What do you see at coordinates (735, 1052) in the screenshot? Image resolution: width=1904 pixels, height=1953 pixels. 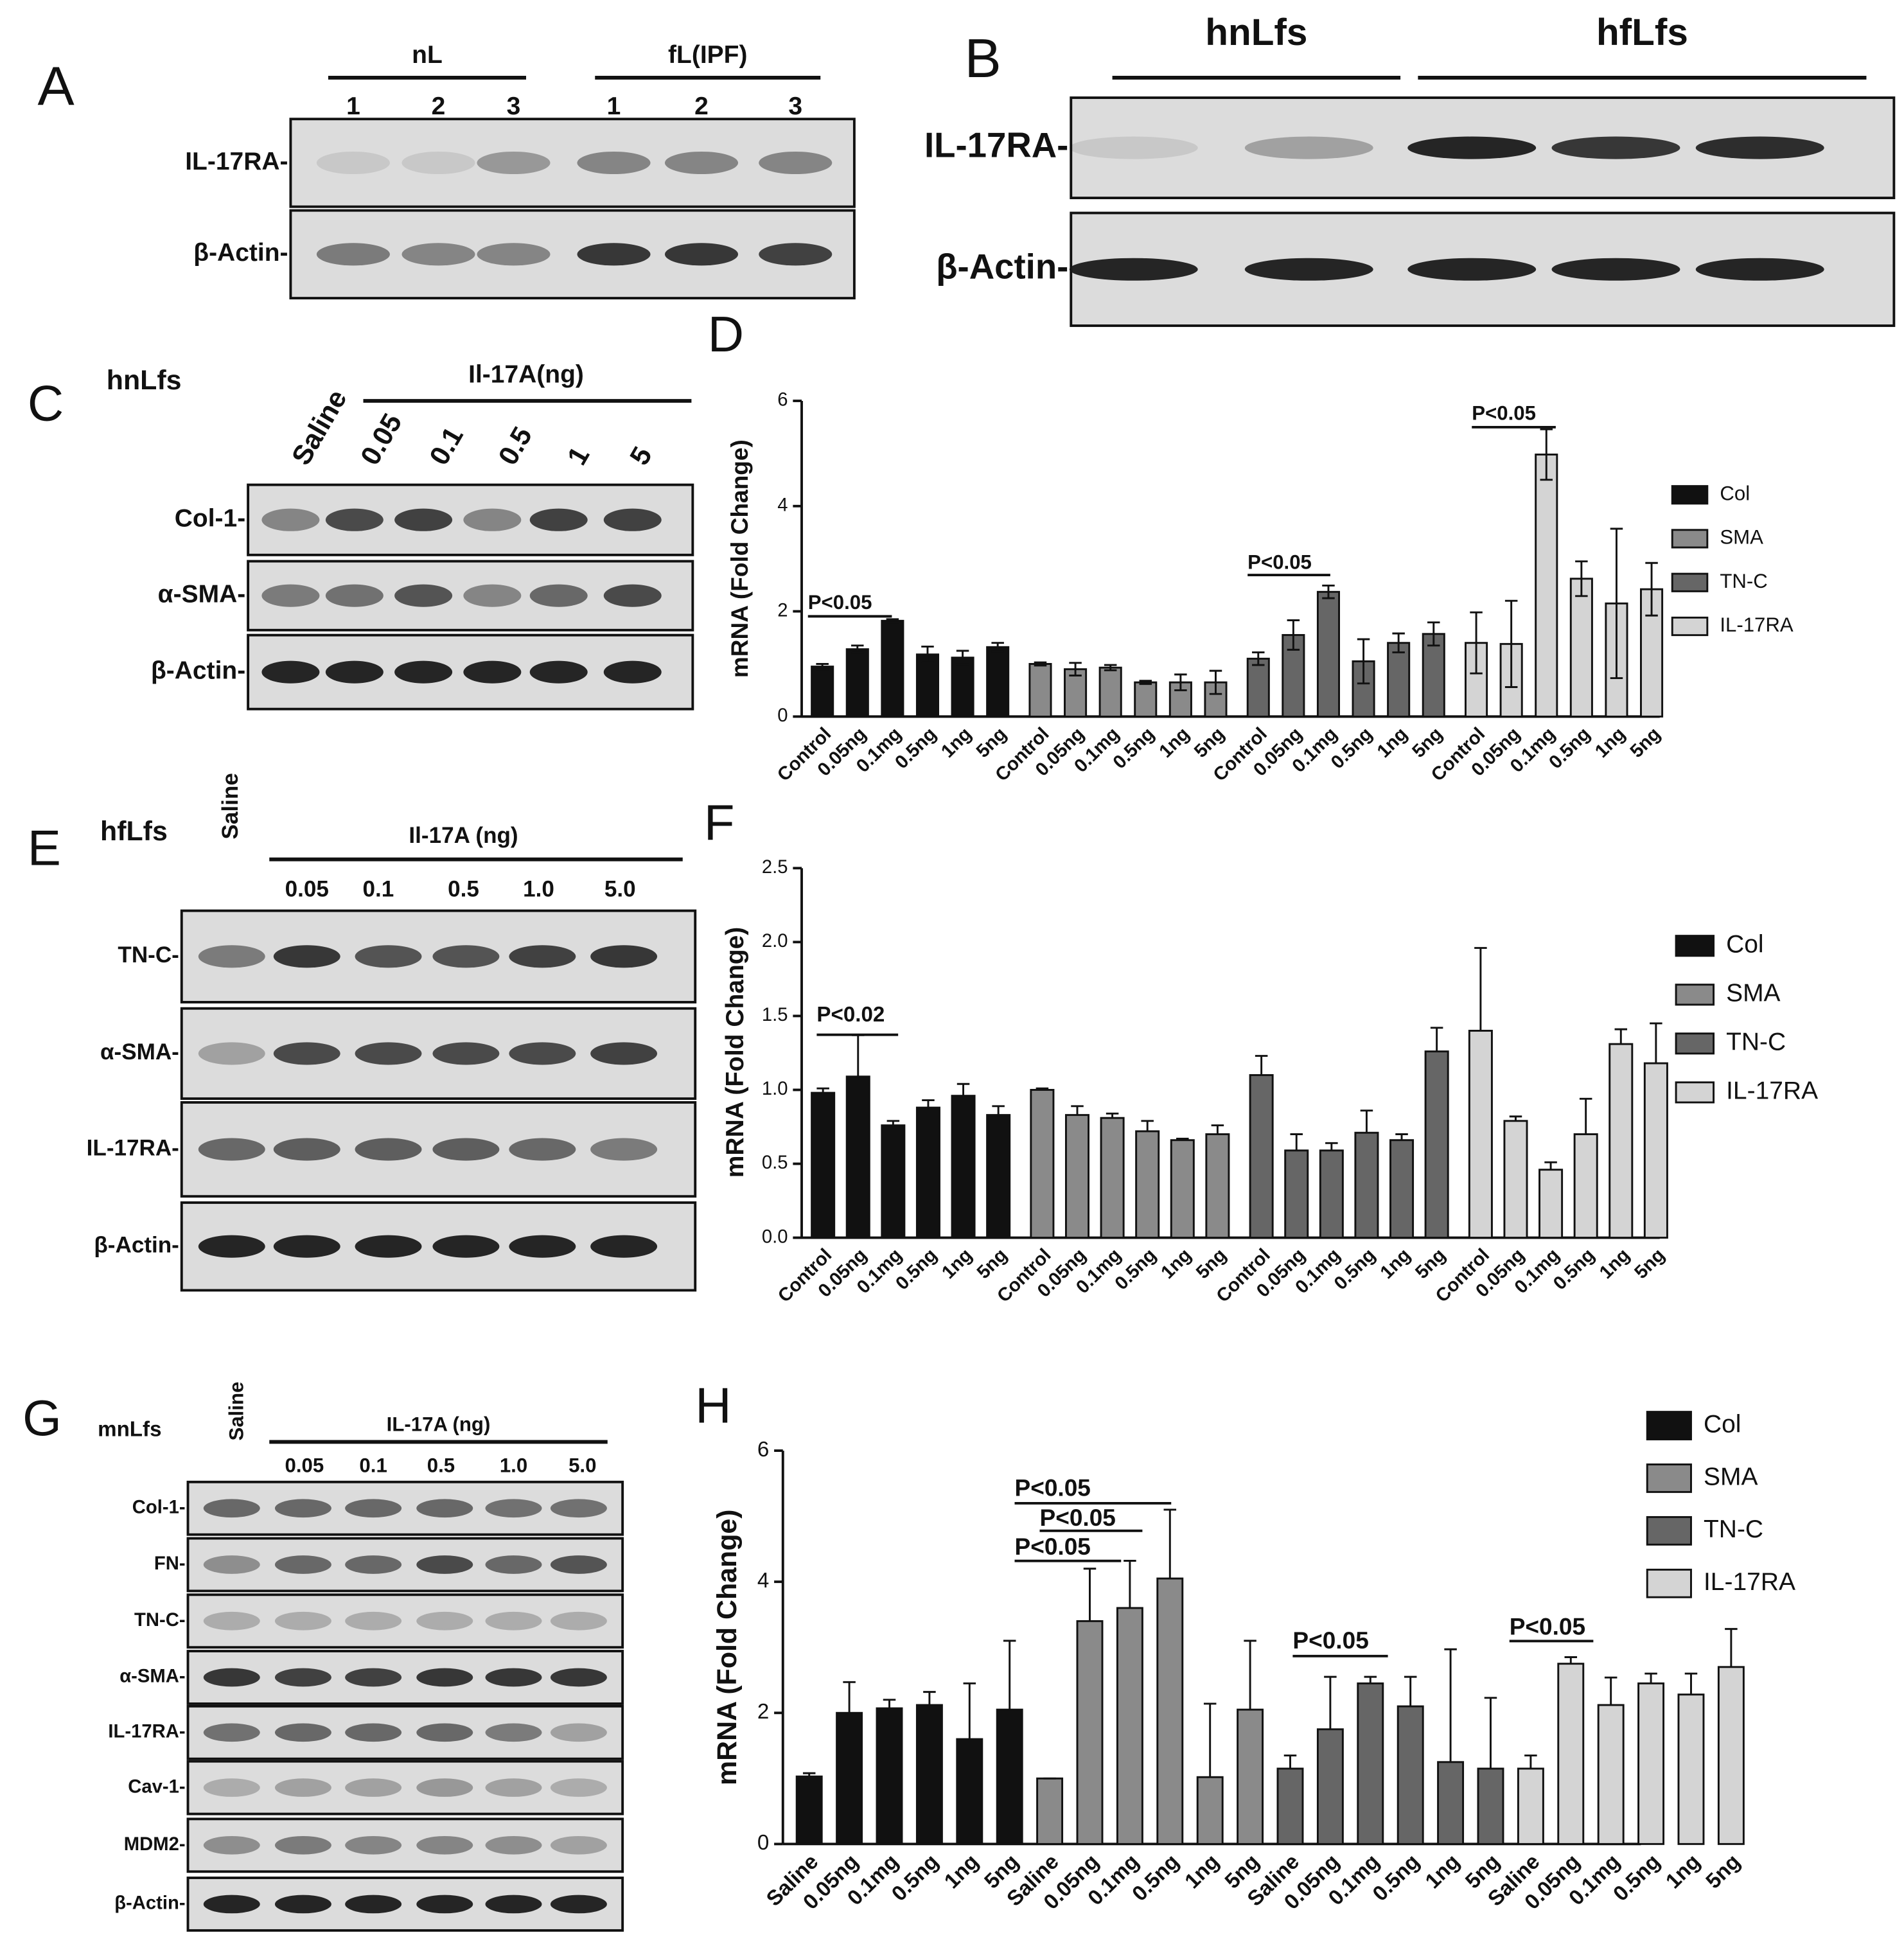 I see `y-axis-title: mRNA (Fold Change)` at bounding box center [735, 1052].